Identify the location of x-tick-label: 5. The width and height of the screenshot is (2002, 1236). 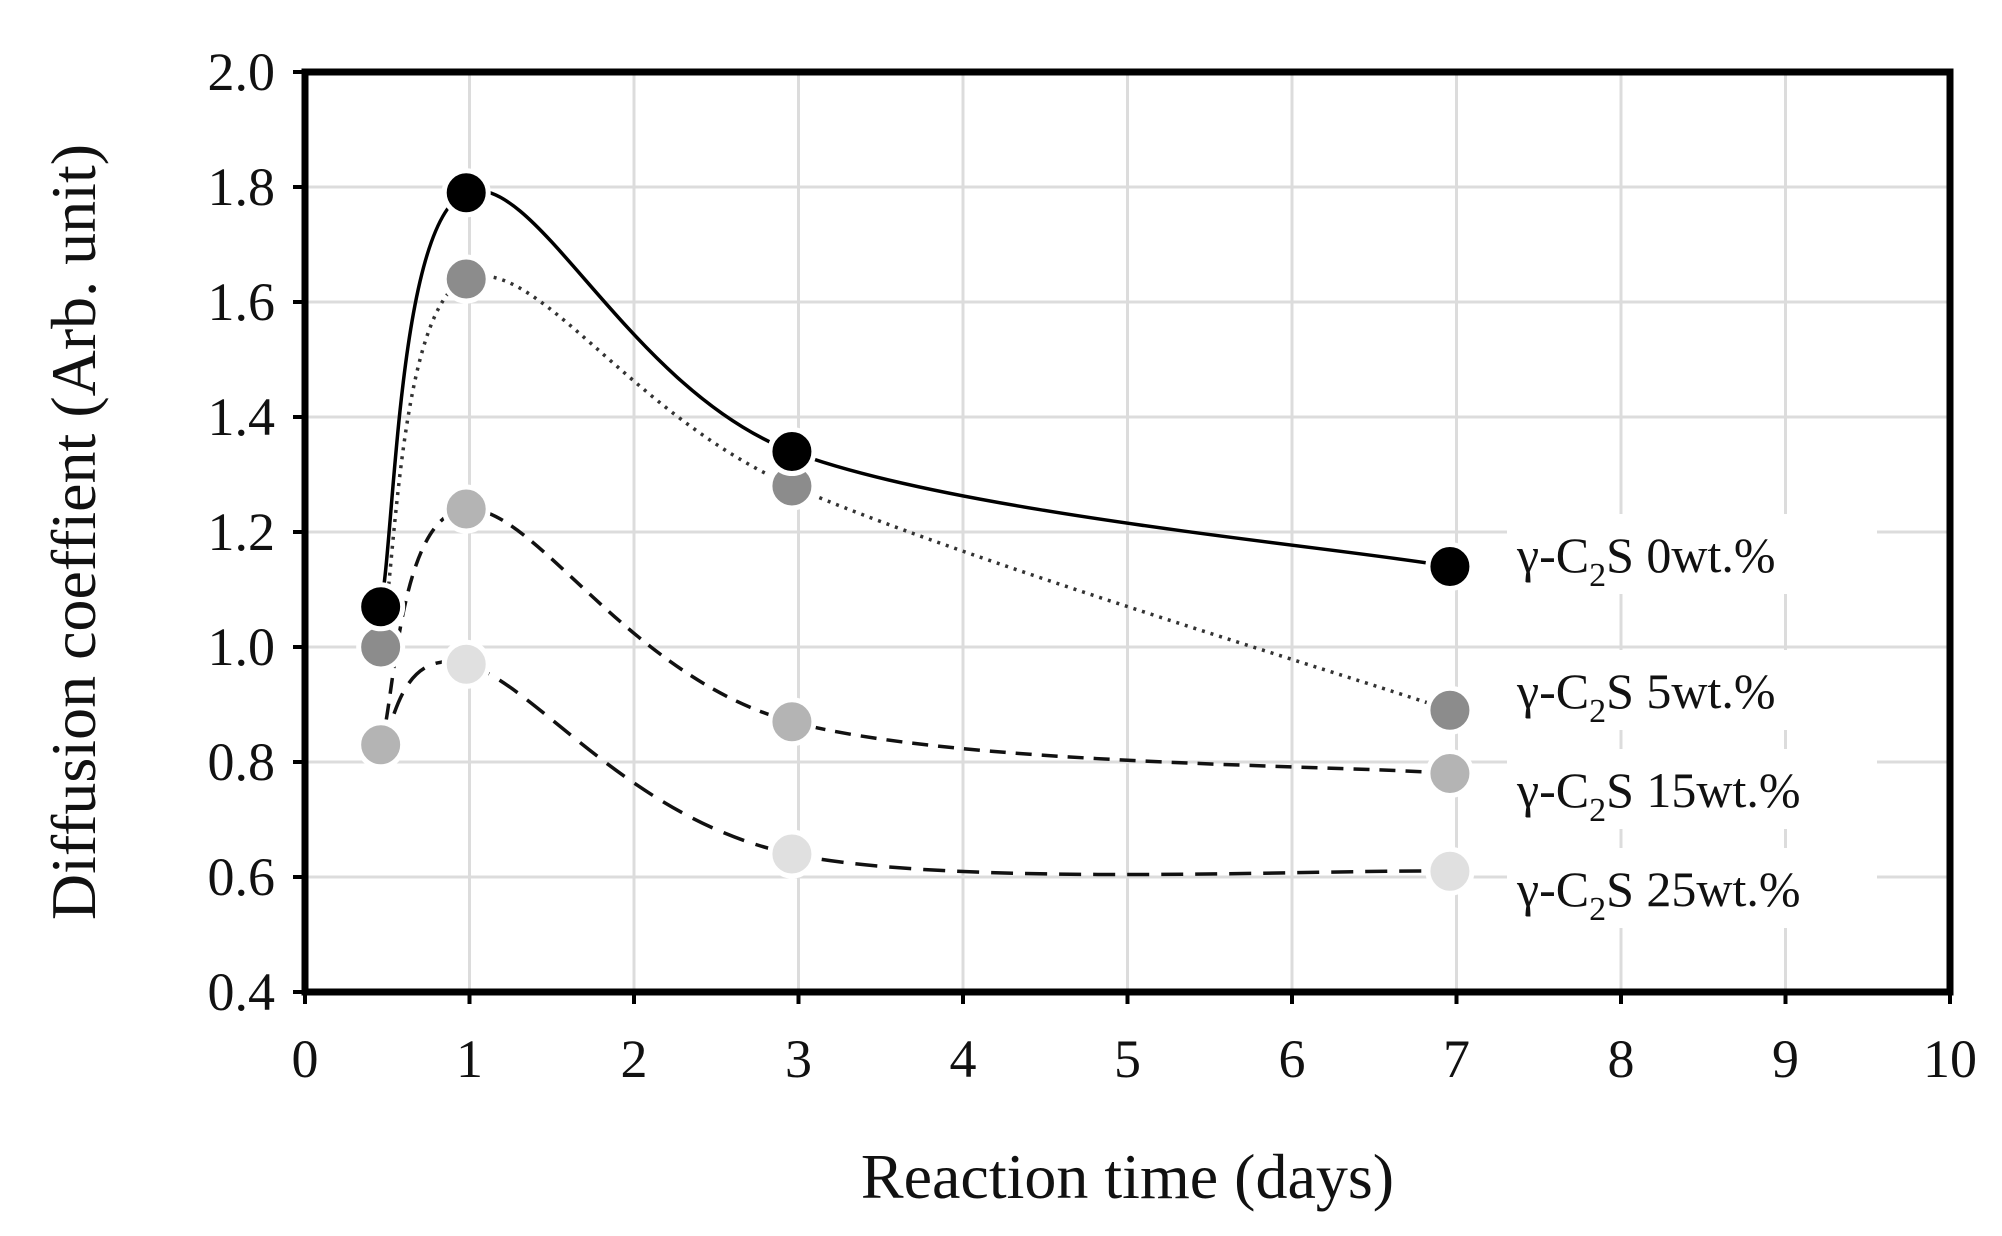
(1127, 1059).